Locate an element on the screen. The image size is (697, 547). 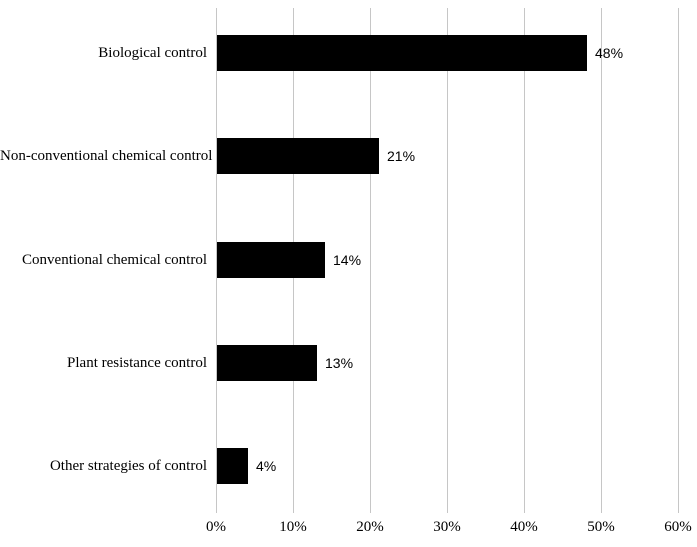
category-label: Conventional chemical control is located at coordinates (114, 260).